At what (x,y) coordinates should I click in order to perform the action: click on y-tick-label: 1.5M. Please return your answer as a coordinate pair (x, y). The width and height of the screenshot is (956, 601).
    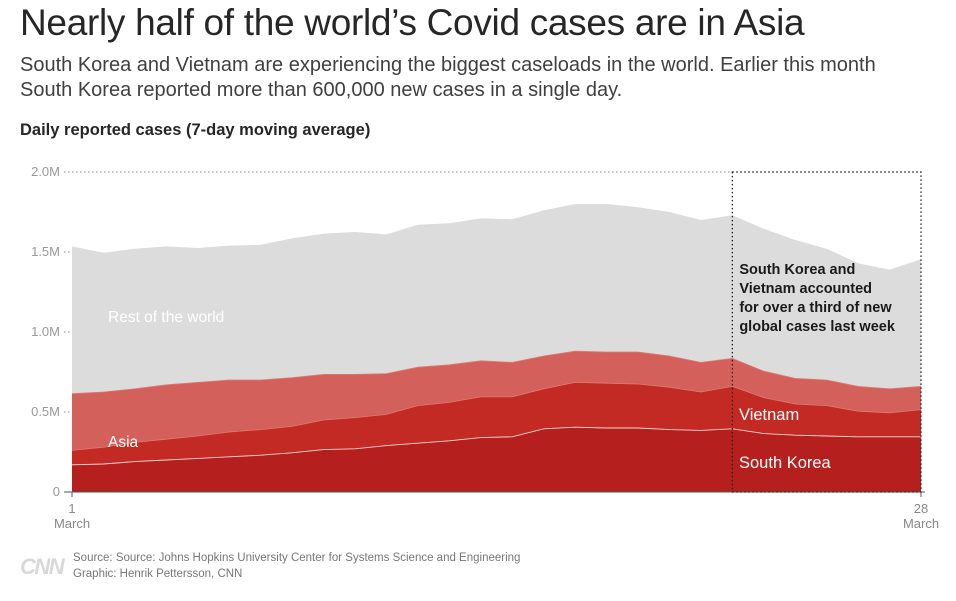
    Looking at the image, I should click on (45, 251).